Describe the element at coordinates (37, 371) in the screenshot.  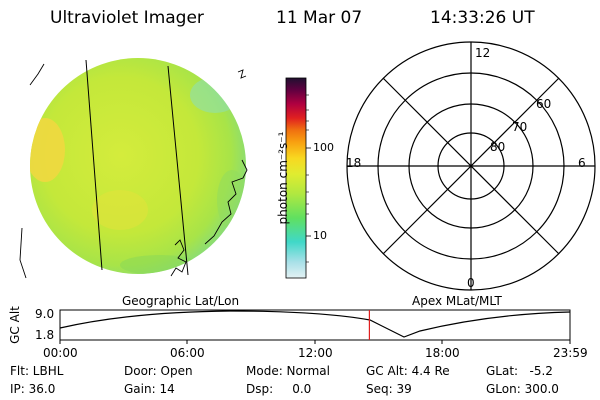
I see `filter-info: Flt: LBHL` at that location.